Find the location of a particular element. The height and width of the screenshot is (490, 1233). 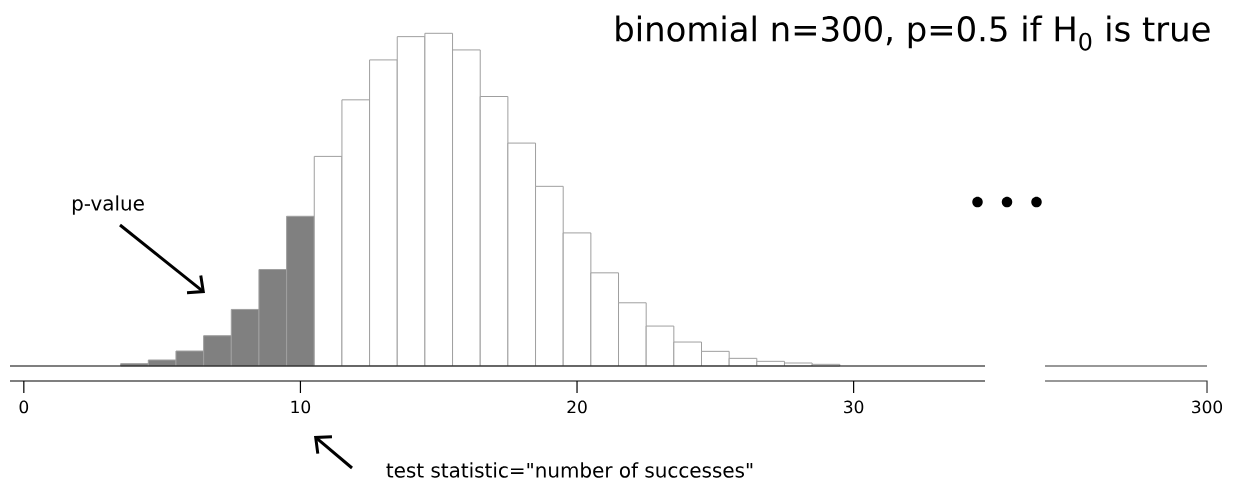

annotation: • • • is located at coordinates (1007, 202).